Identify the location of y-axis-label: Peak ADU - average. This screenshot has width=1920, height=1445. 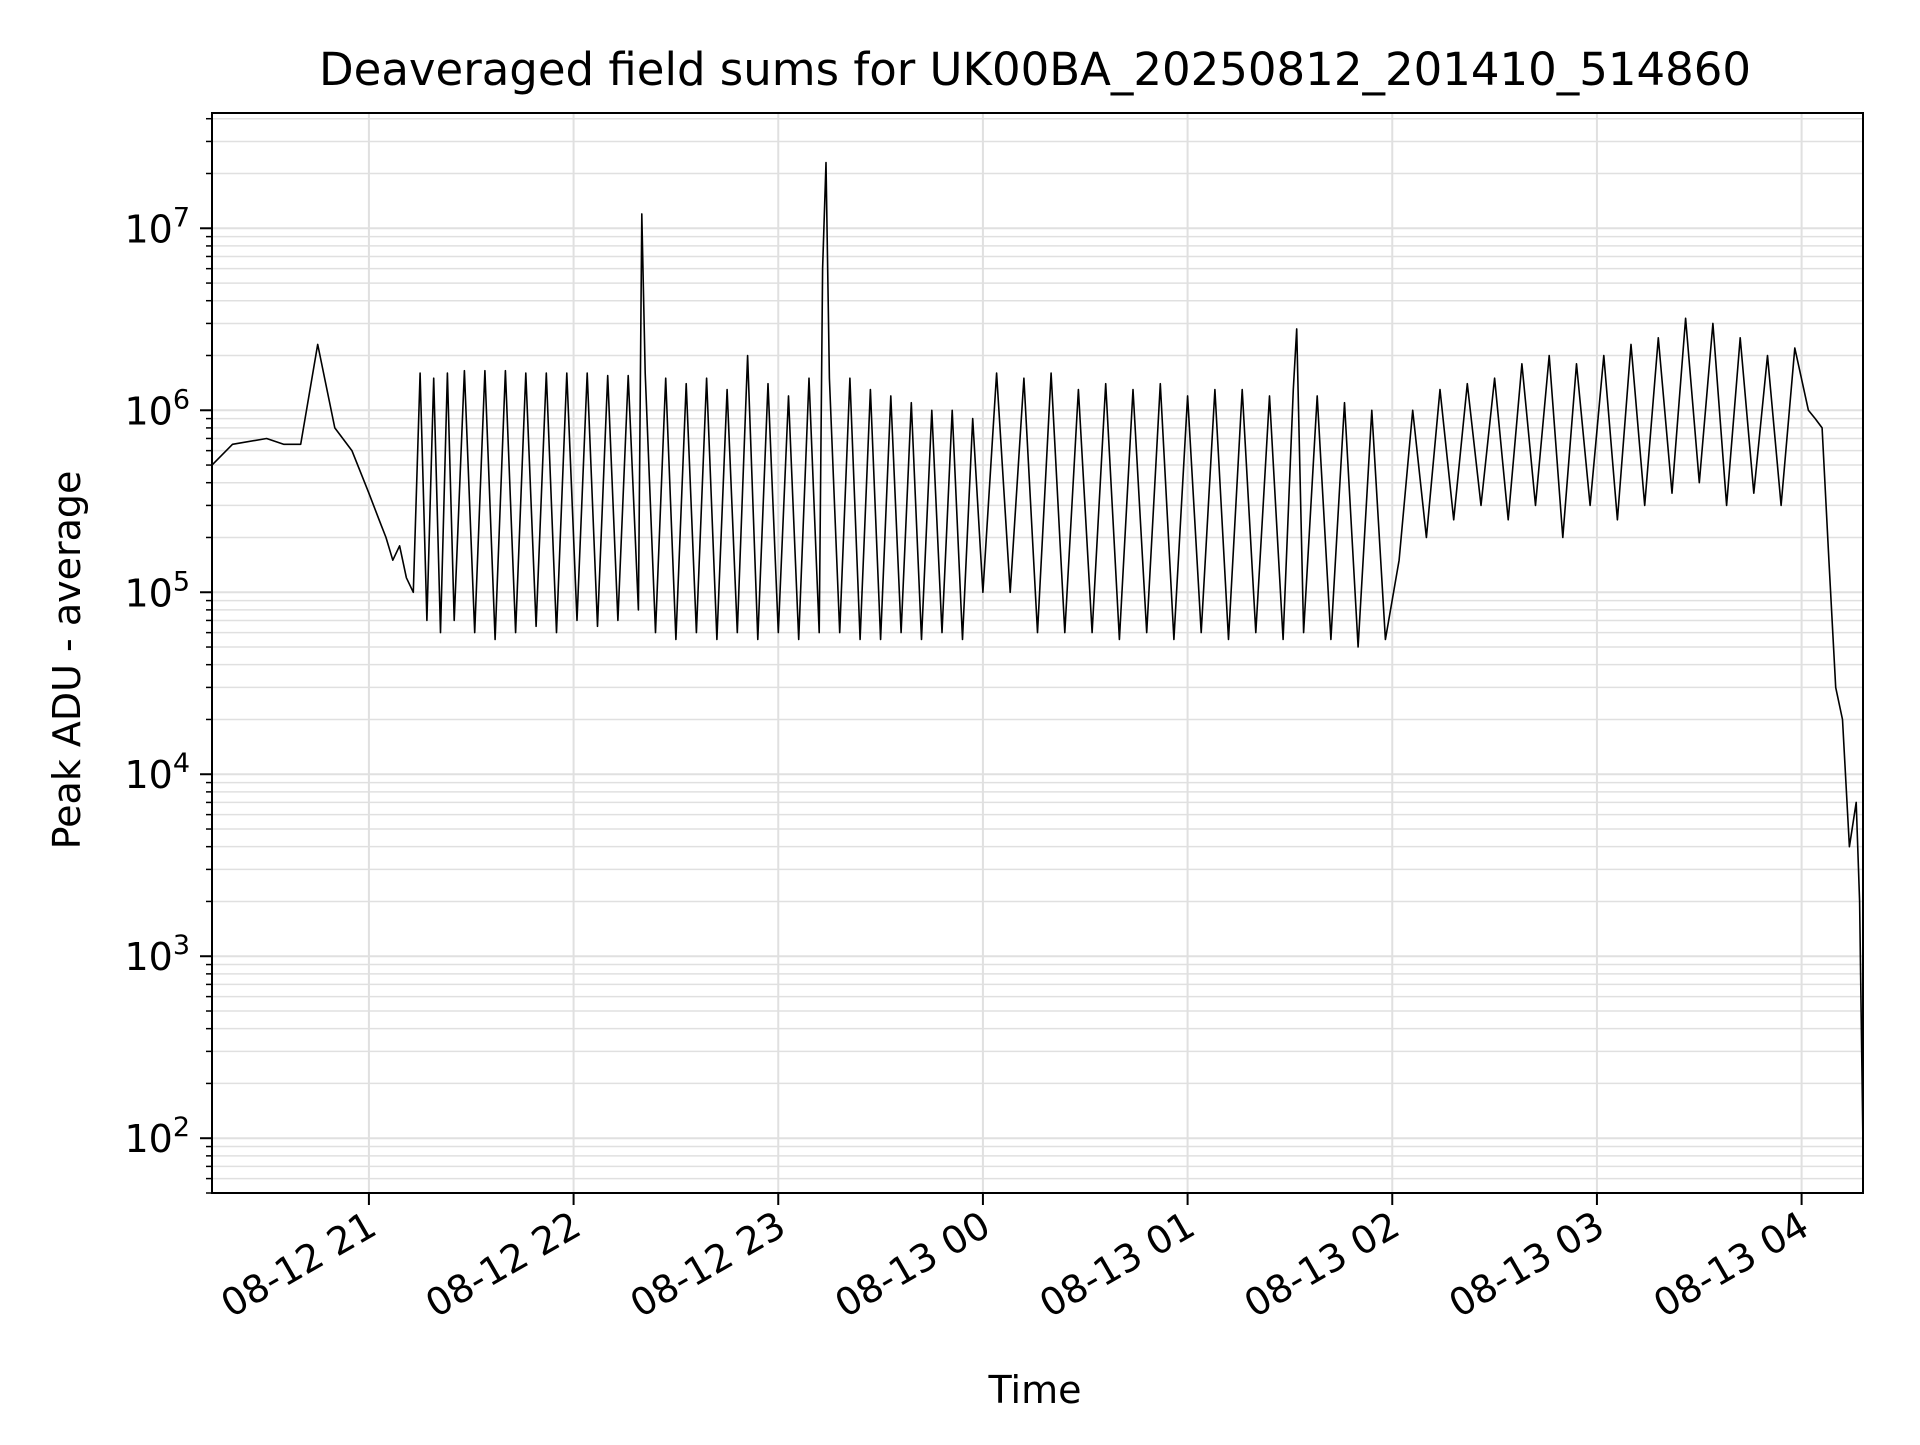
(67, 660).